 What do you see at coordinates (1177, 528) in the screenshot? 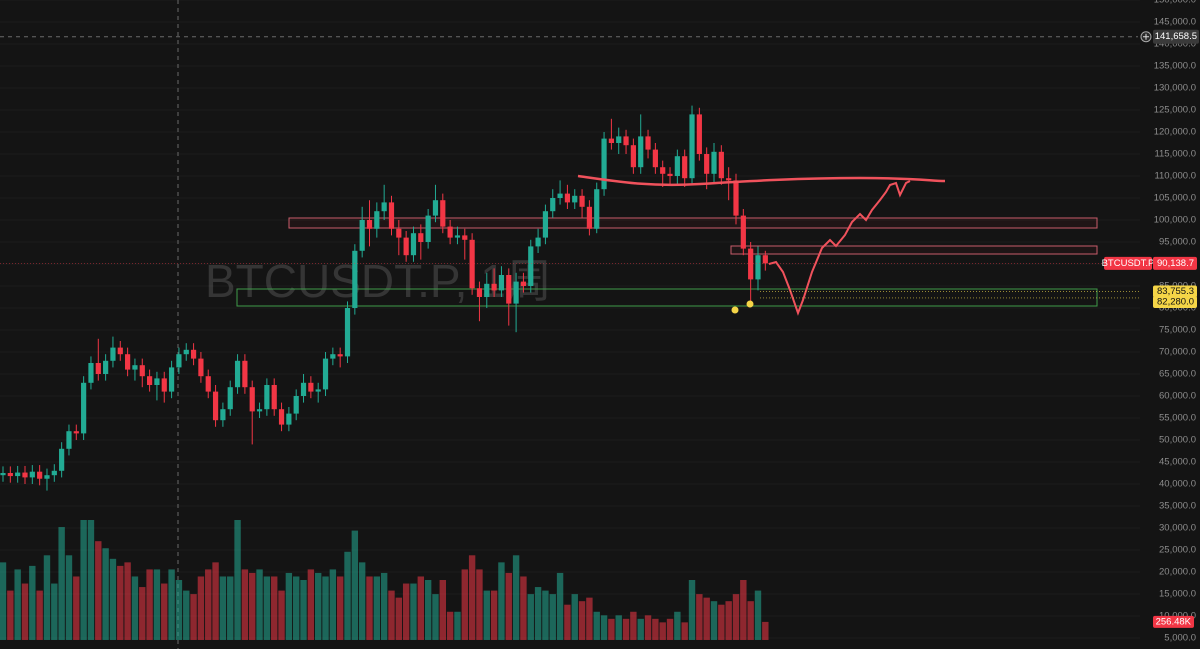
I see `y-tick-label: 30,000.0` at bounding box center [1177, 528].